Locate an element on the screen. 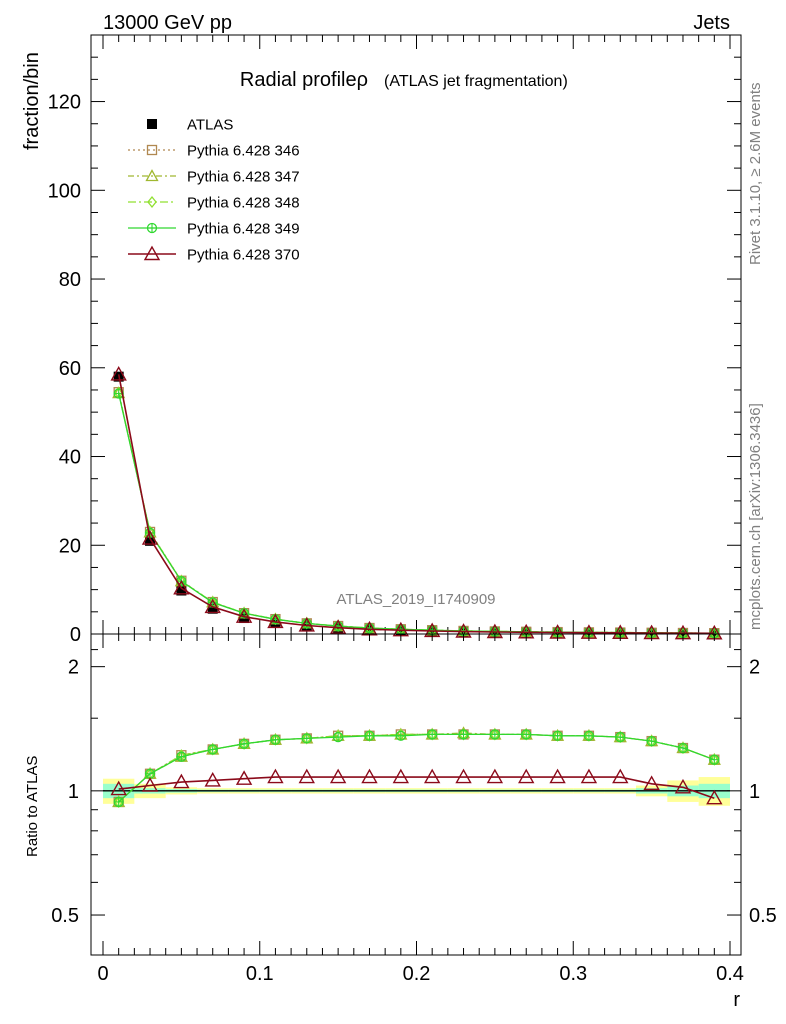 Image resolution: width=786 pixels, height=1024 pixels. ratio-xlabel: r is located at coordinates (736, 1000).